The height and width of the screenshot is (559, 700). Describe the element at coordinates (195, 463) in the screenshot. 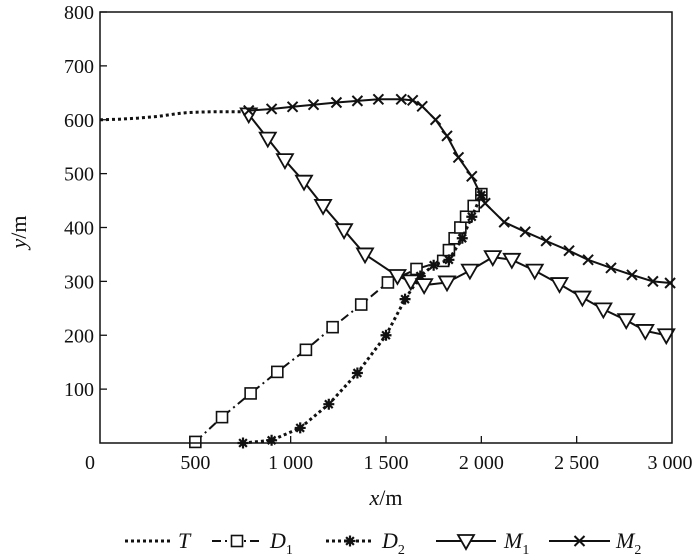

I see `x-tick-label: 500` at that location.